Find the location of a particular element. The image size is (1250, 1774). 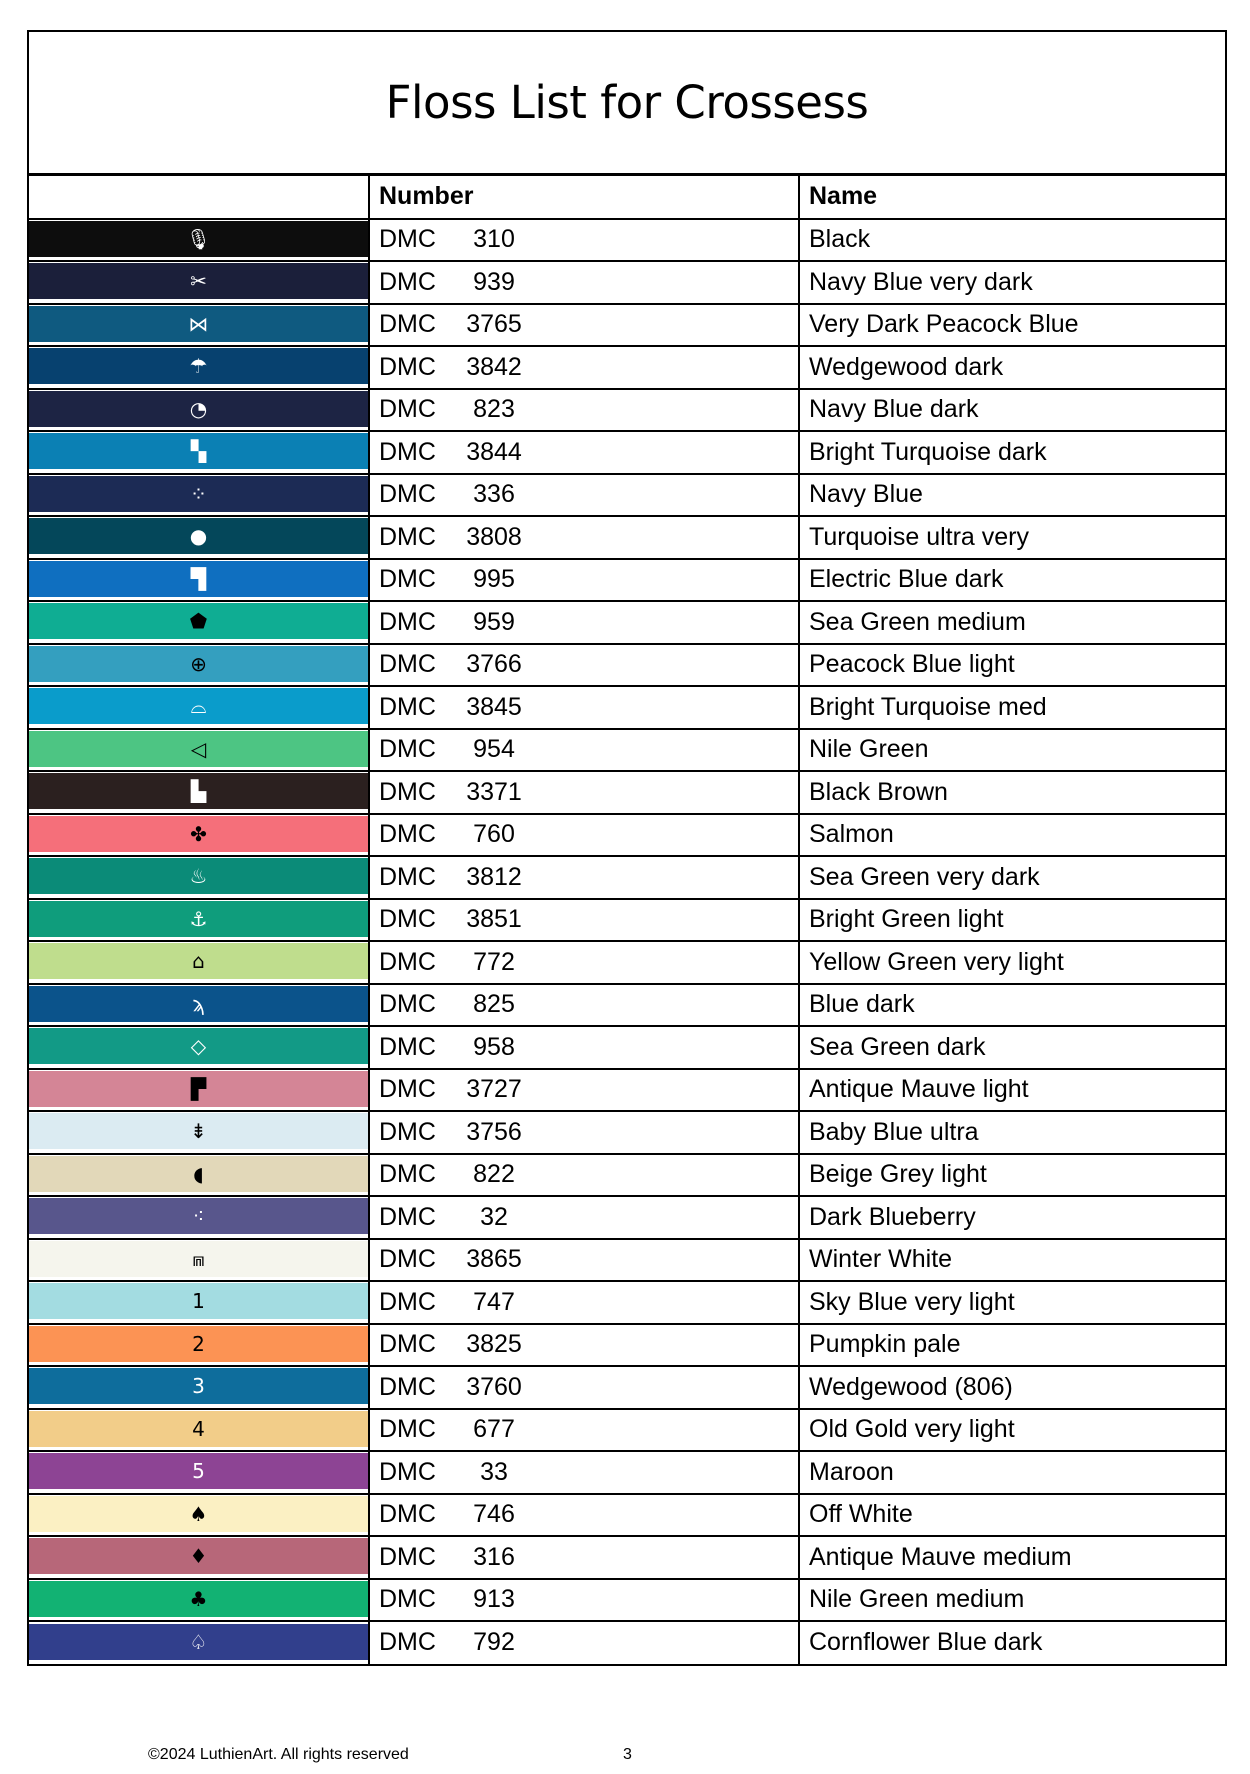

color-swatch-cell: ♤ is located at coordinates (199, 1642).